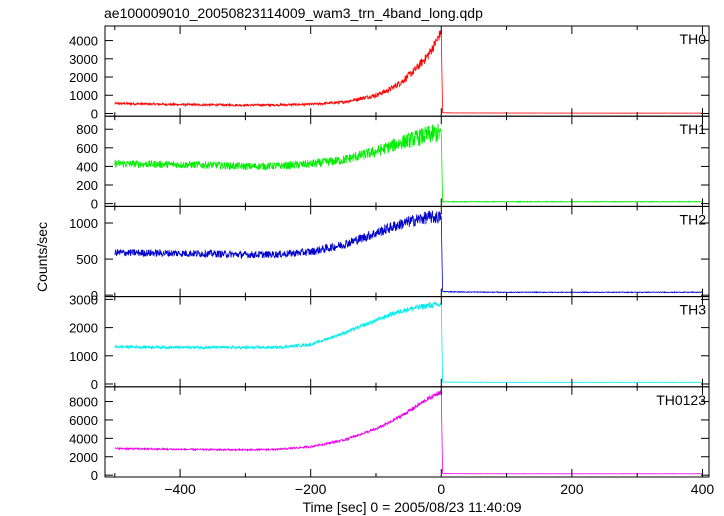 The image size is (724, 516). What do you see at coordinates (94, 113) in the screenshot?
I see `y-tick-label-th0: 0` at bounding box center [94, 113].